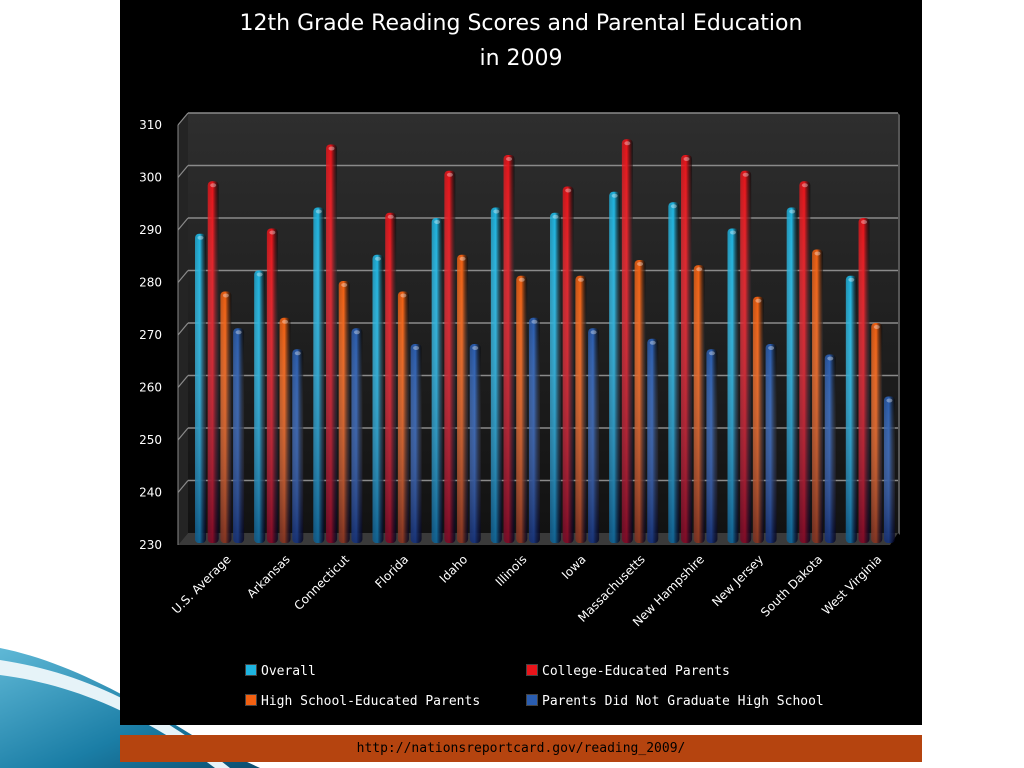  What do you see at coordinates (574, 567) in the screenshot?
I see `x-tick-label-iowa: Iowa` at bounding box center [574, 567].